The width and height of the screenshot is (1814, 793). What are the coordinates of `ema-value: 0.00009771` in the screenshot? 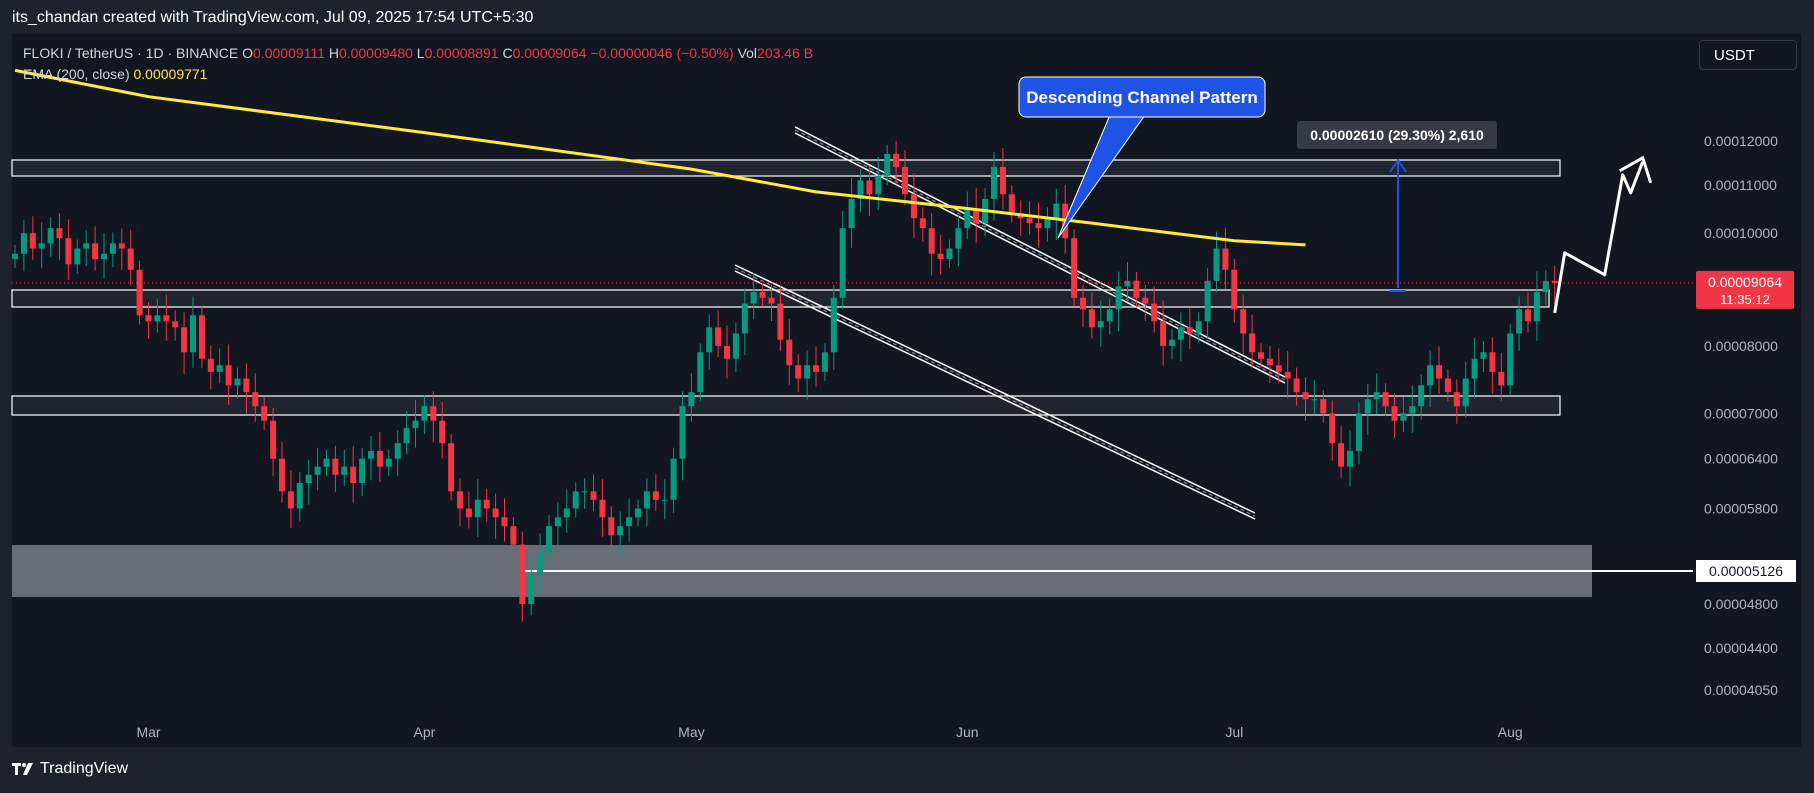 It's located at (170, 74).